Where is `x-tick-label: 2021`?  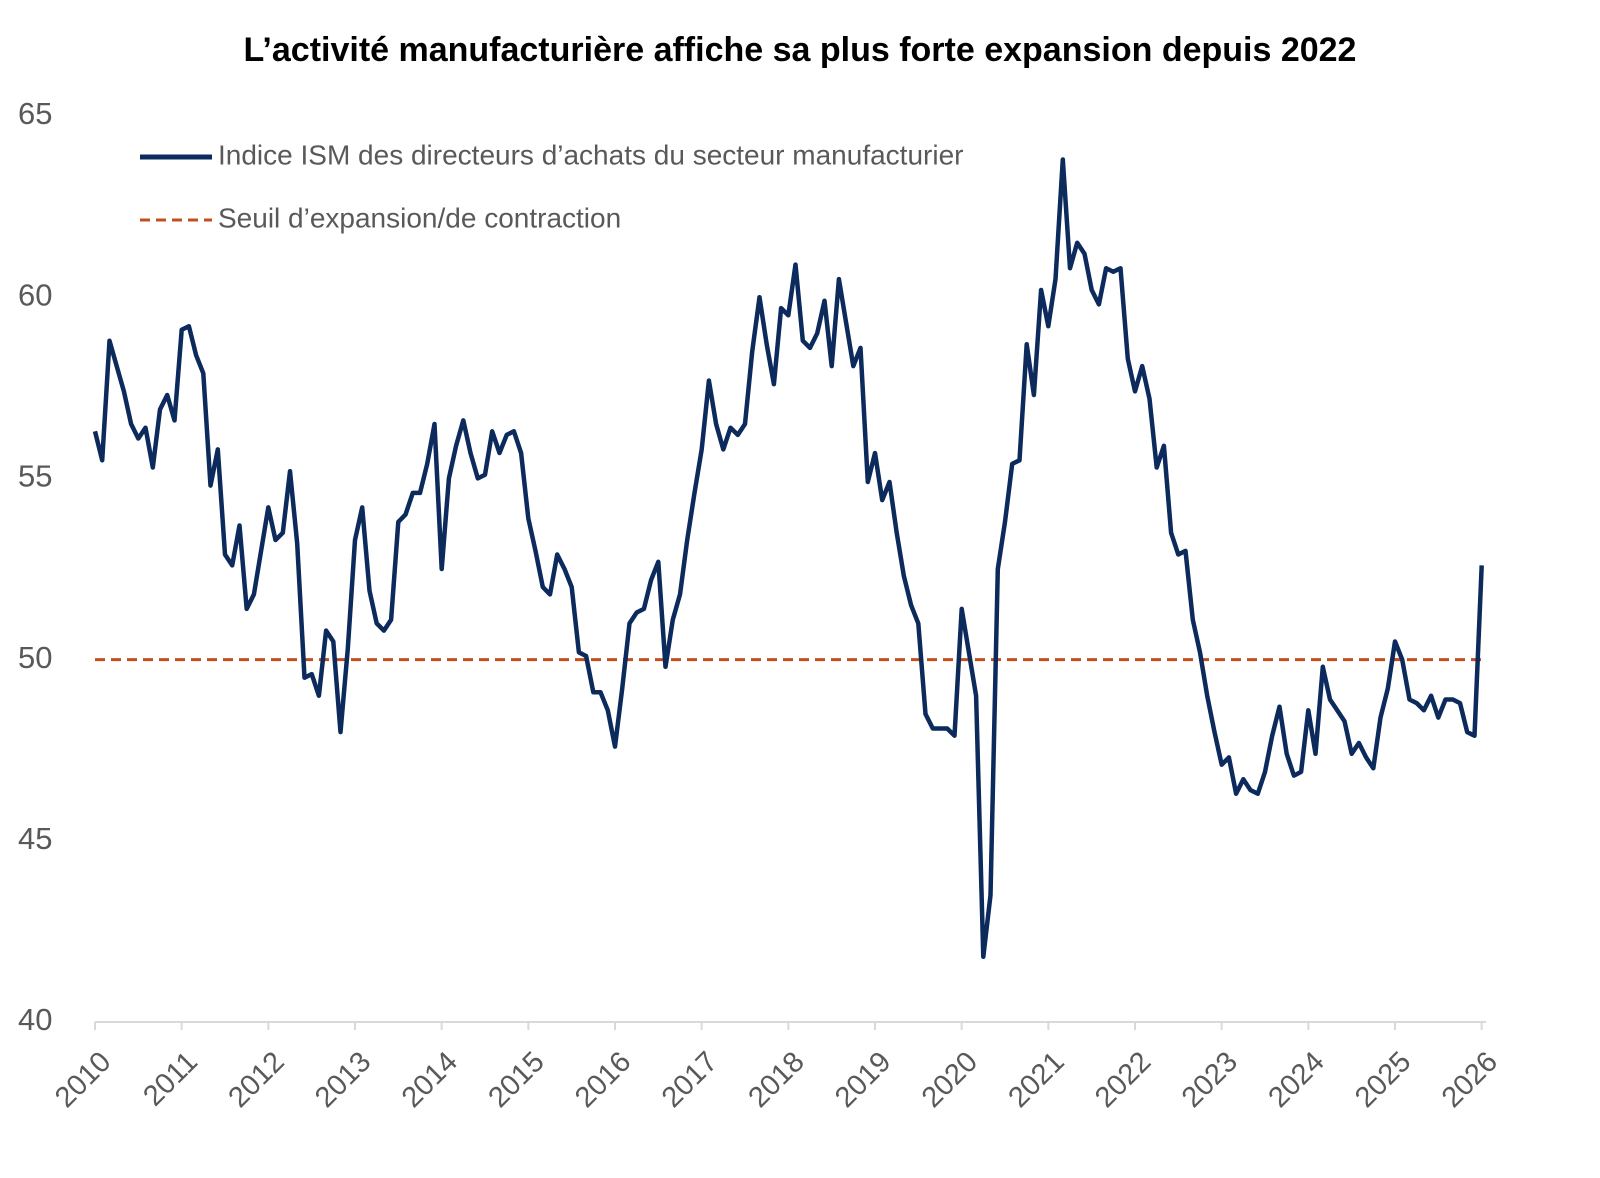
x-tick-label: 2021 is located at coordinates (1036, 1080).